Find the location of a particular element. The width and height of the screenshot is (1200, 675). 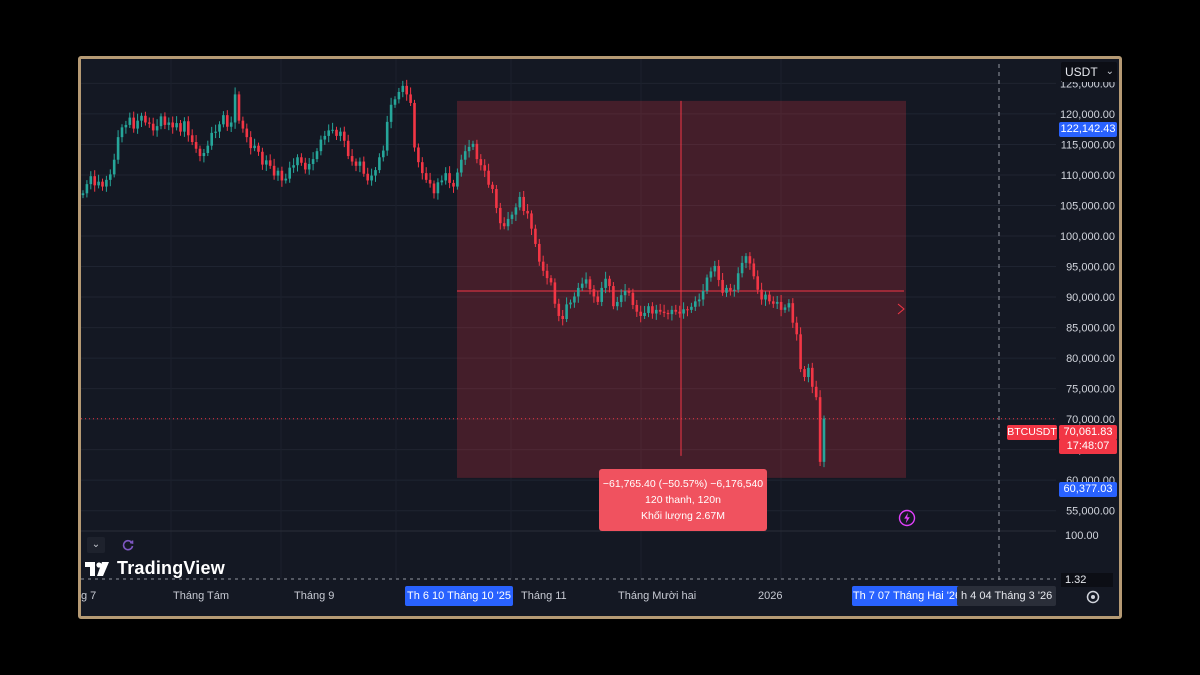

y-tick-label: 75,000.00 is located at coordinates (1090, 390).